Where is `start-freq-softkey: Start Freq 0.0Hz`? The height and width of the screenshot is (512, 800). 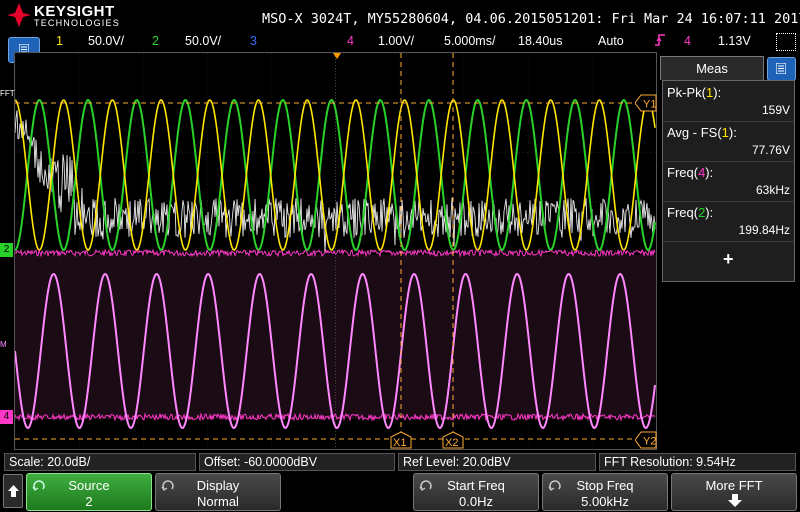
start-freq-softkey: Start Freq 0.0Hz is located at coordinates (476, 492).